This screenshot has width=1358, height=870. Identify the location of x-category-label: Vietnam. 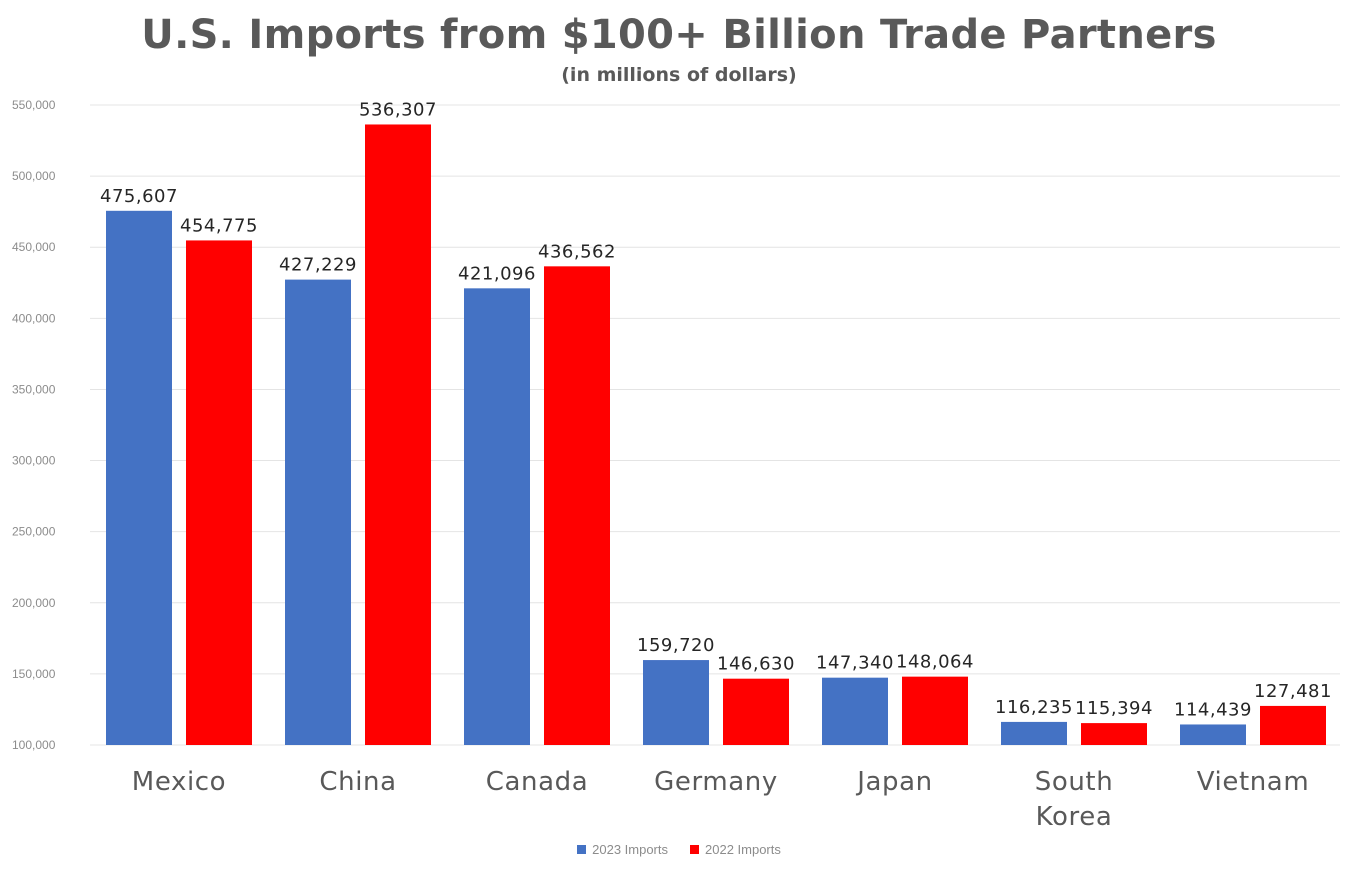
(1253, 782).